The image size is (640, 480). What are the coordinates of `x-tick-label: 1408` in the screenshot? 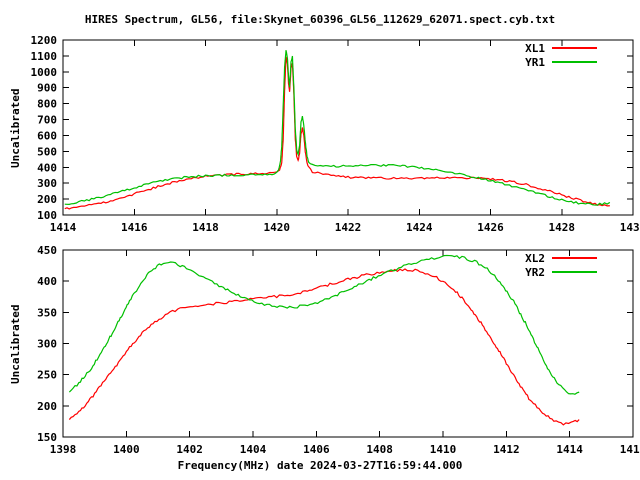 It's located at (379, 449).